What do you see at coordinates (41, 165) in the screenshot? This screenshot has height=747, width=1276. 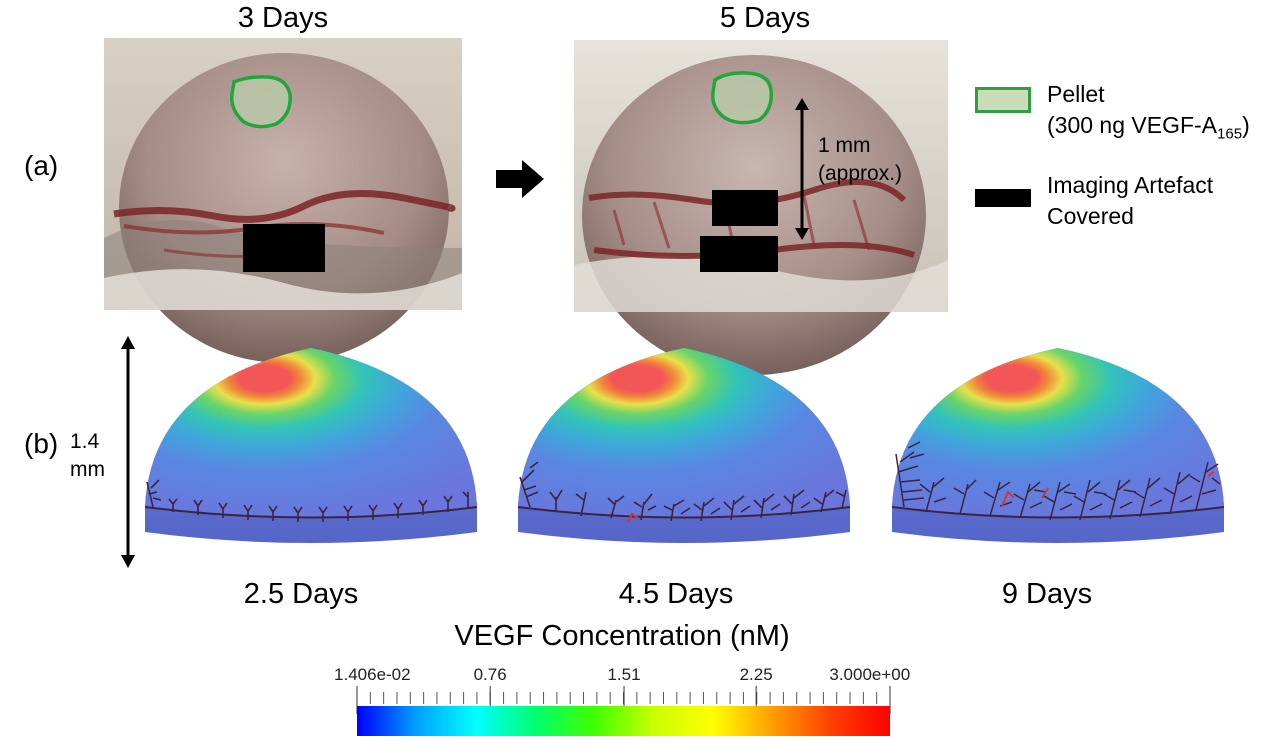 I see `panel-a-label: (a)` at bounding box center [41, 165].